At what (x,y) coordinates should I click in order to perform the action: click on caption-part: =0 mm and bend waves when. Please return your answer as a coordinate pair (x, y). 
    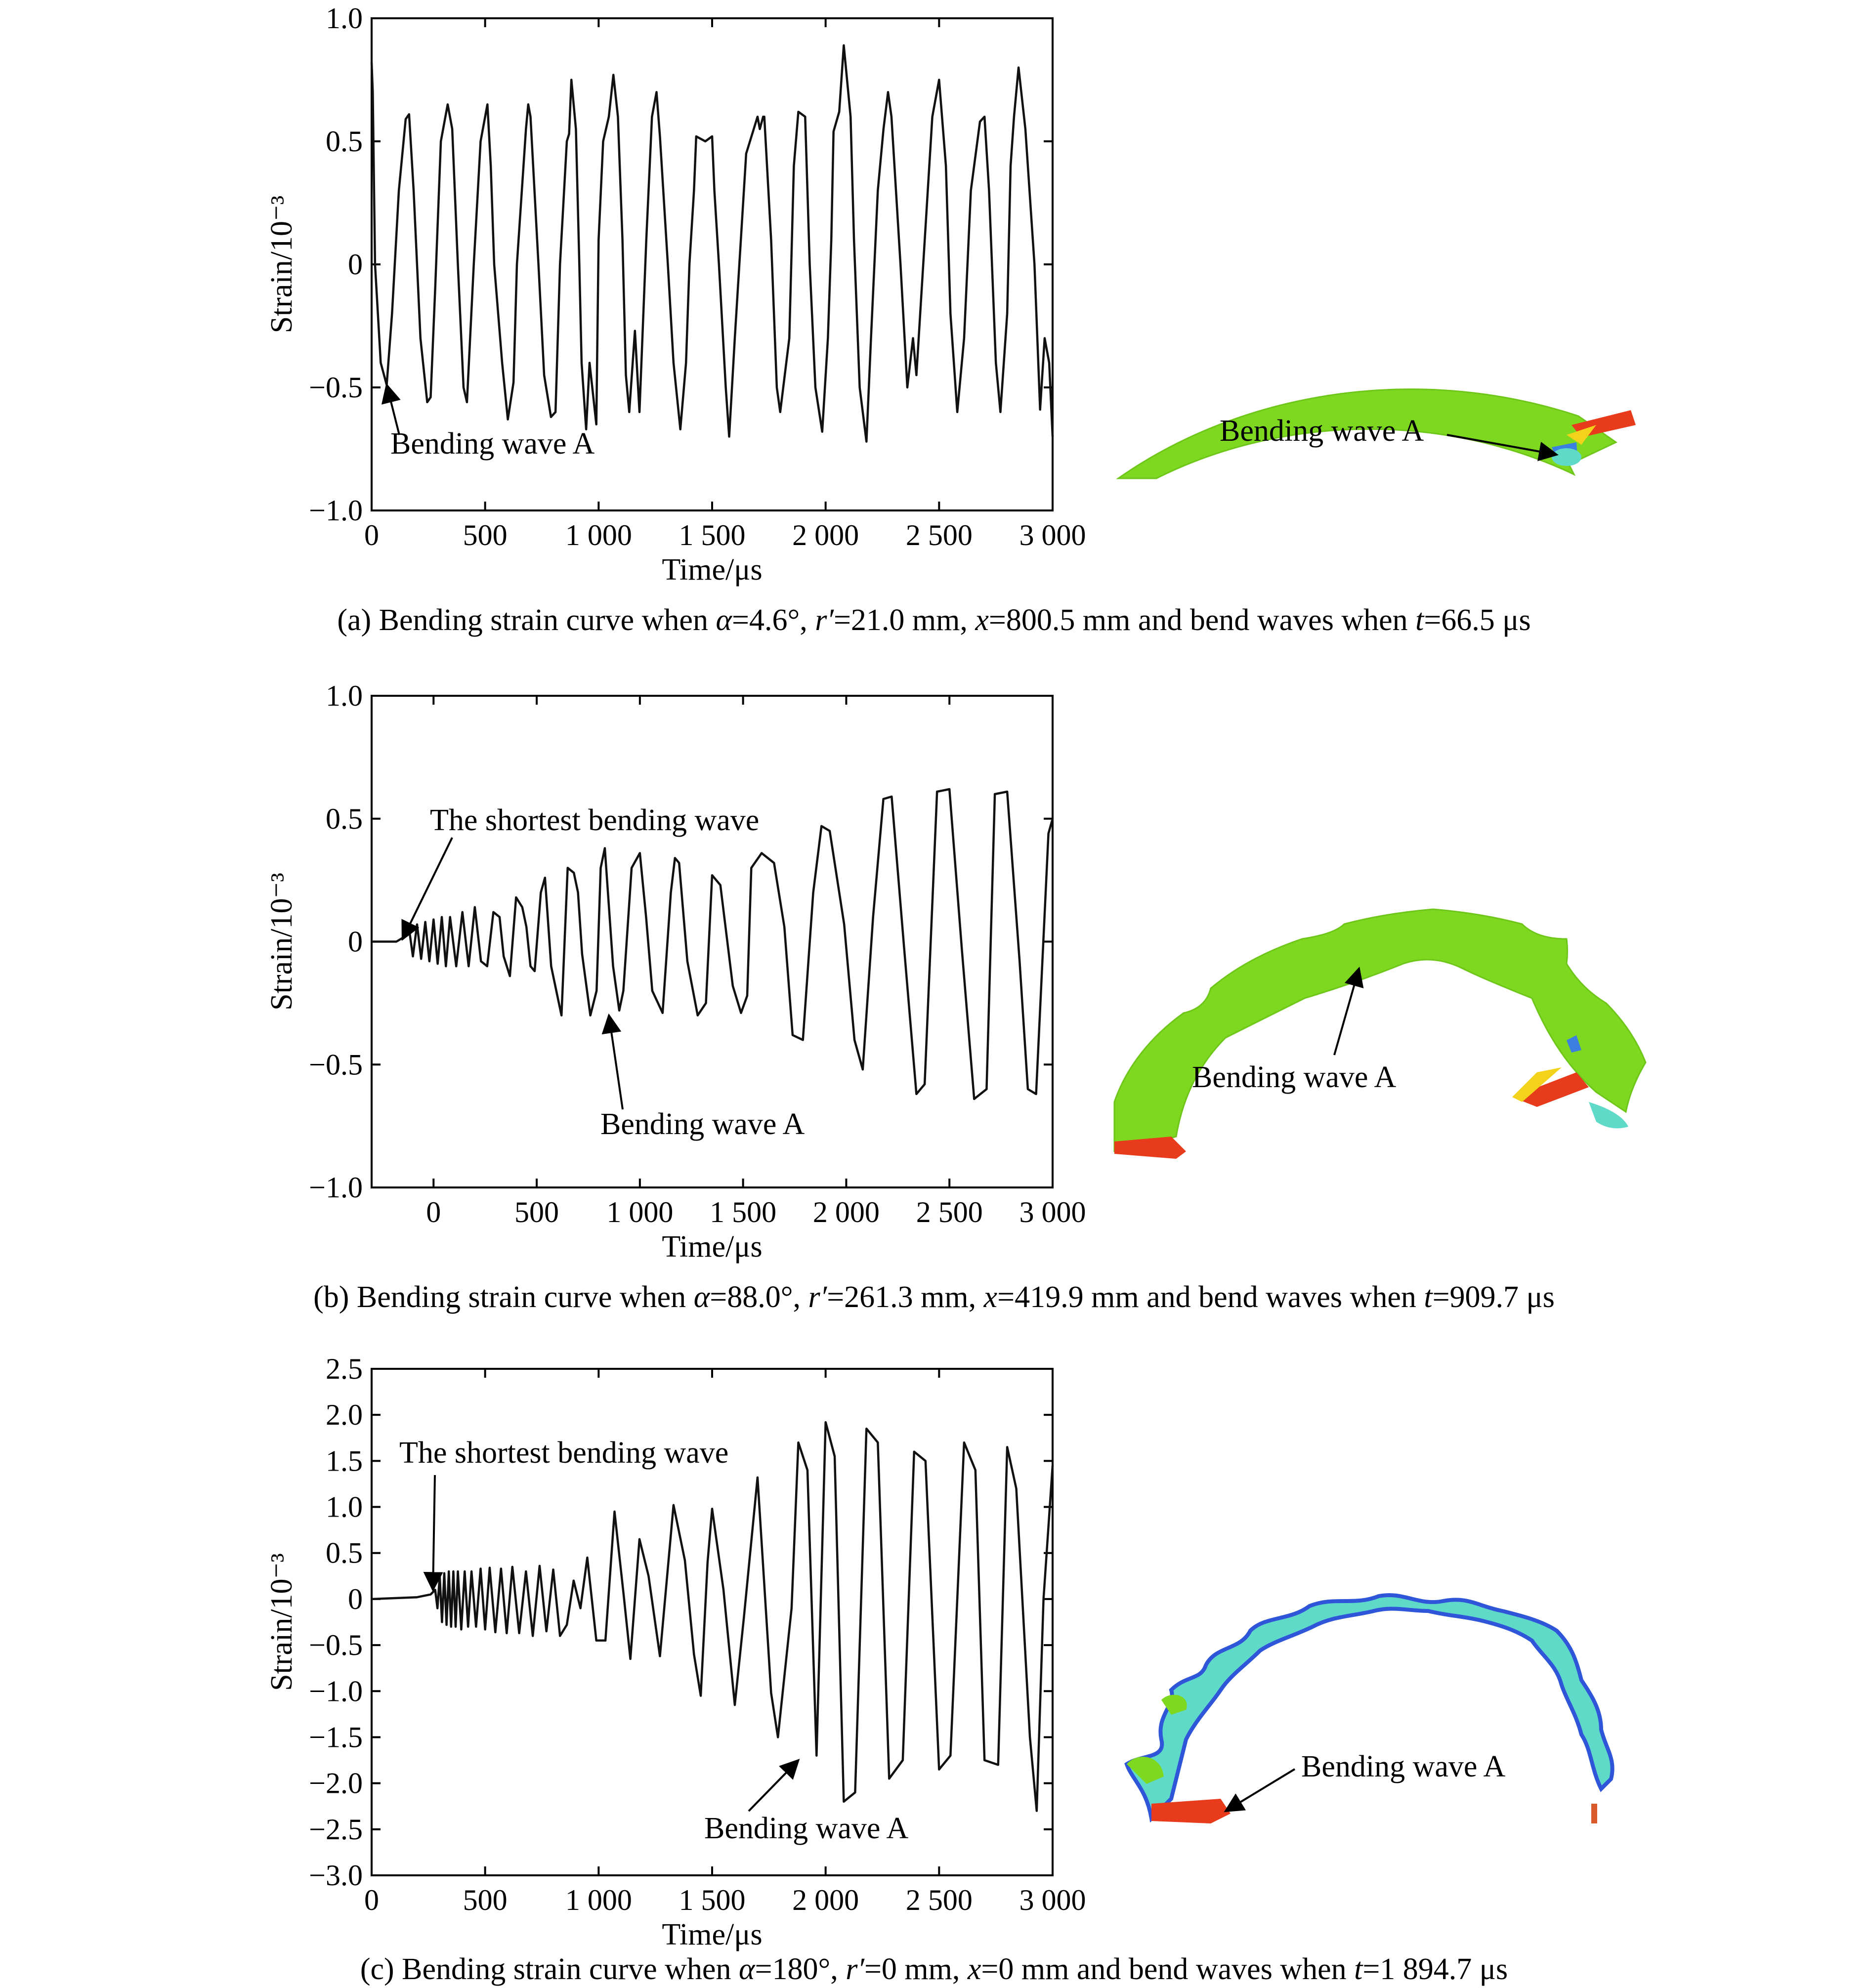
    Looking at the image, I should click on (1167, 1969).